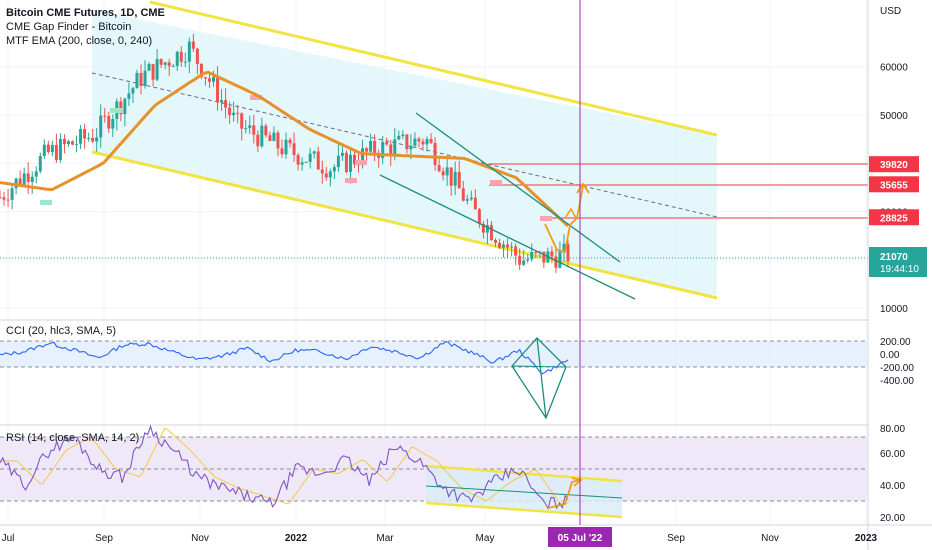 Image resolution: width=932 pixels, height=550 pixels. I want to click on price-tick-label: 10000, so click(894, 309).